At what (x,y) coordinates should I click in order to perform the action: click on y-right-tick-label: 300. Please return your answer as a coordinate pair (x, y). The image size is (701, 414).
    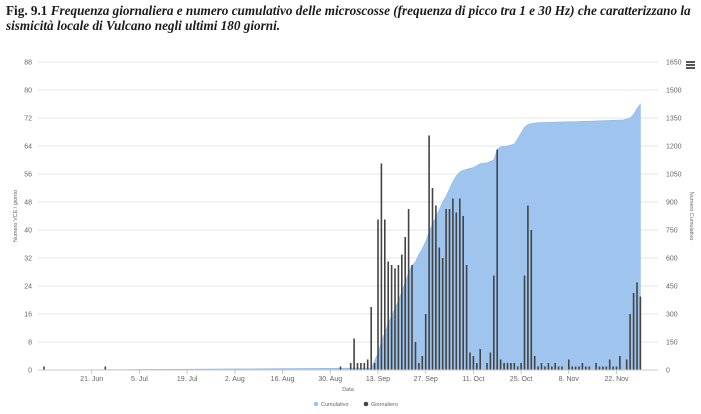
    Looking at the image, I should click on (672, 315).